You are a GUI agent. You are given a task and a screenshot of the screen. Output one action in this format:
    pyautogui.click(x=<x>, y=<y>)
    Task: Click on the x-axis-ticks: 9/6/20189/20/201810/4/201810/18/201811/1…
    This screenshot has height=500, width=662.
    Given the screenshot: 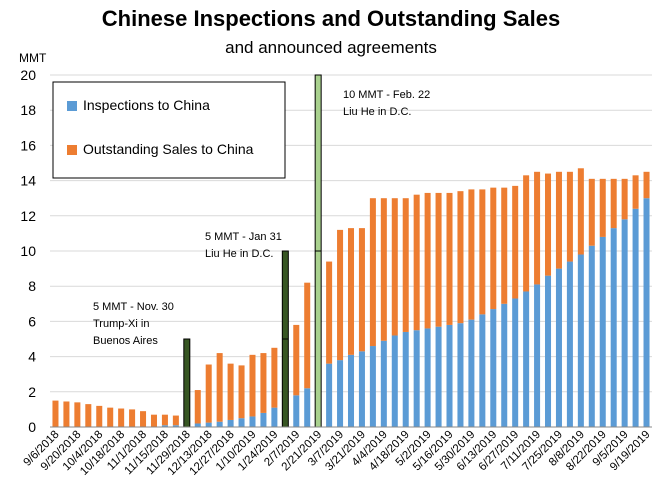 What is the action you would take?
    pyautogui.click(x=336, y=453)
    